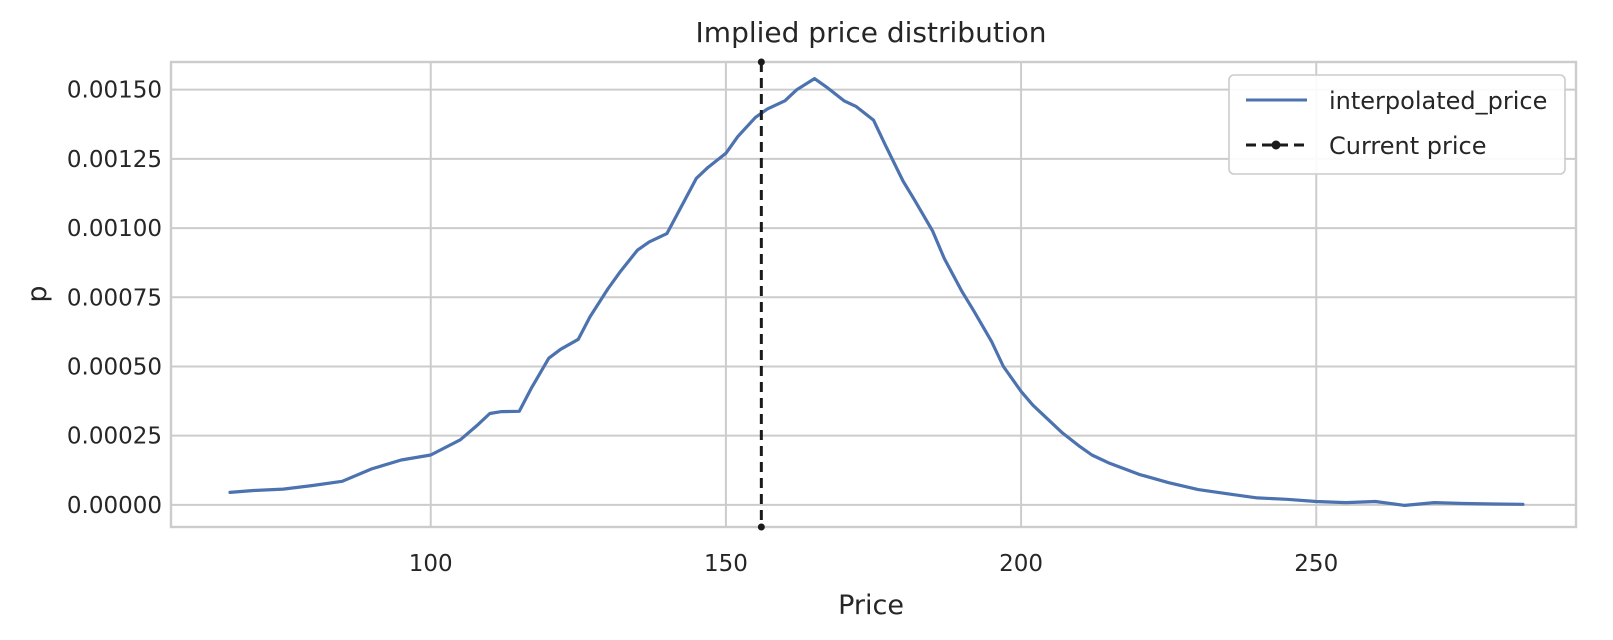 Image resolution: width=1613 pixels, height=640 pixels. Describe the element at coordinates (726, 564) in the screenshot. I see `x-tick-label: 150` at that location.